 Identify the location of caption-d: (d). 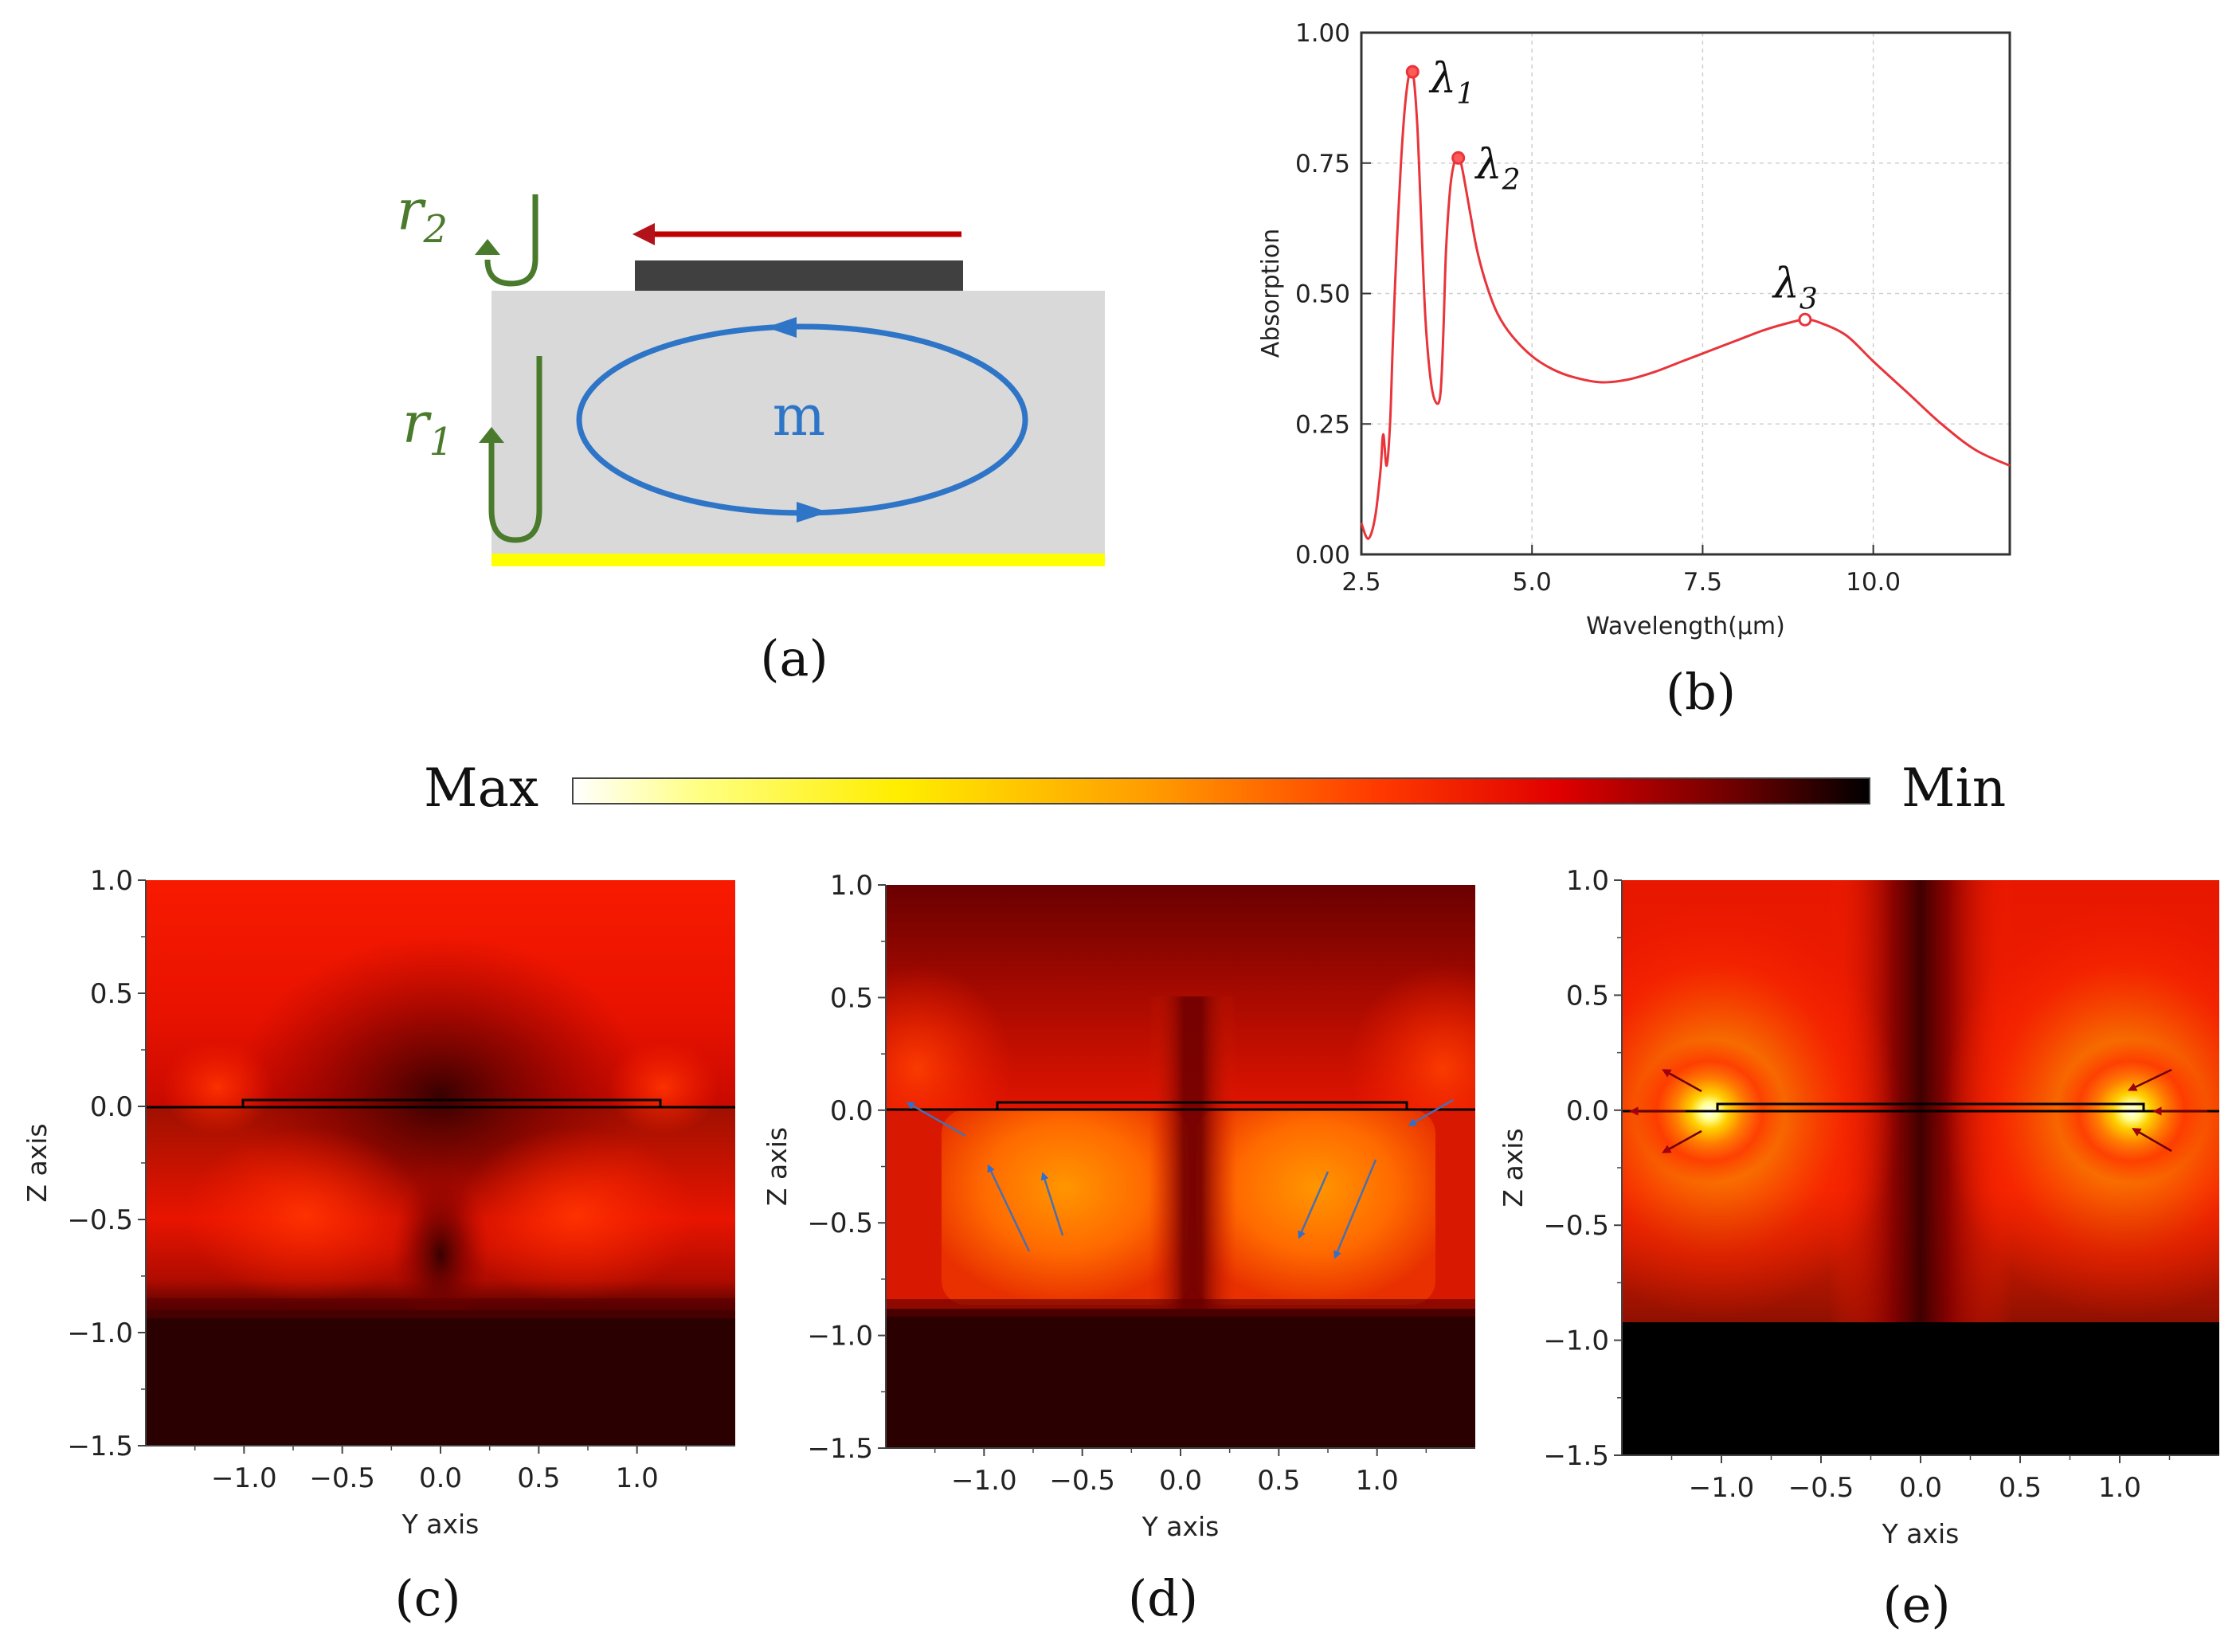
(1163, 1598).